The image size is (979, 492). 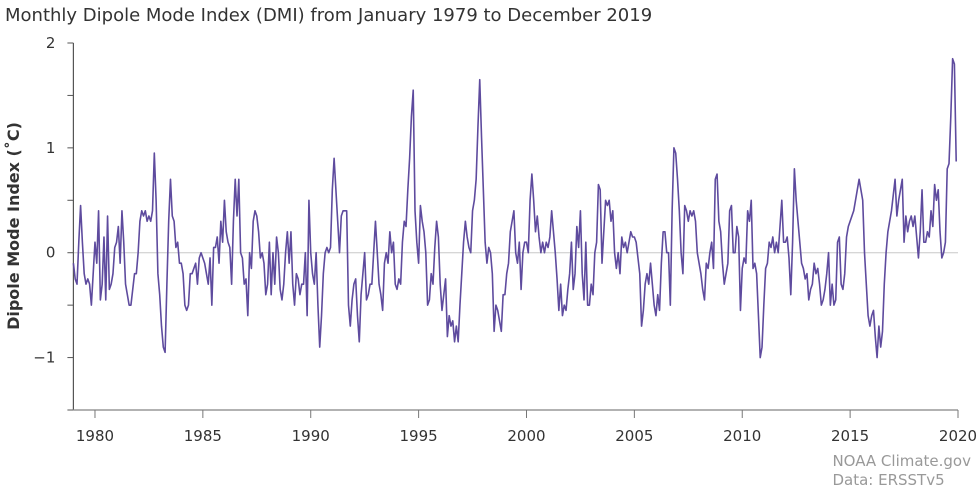 What do you see at coordinates (95, 436) in the screenshot?
I see `x-tick-label: 1980` at bounding box center [95, 436].